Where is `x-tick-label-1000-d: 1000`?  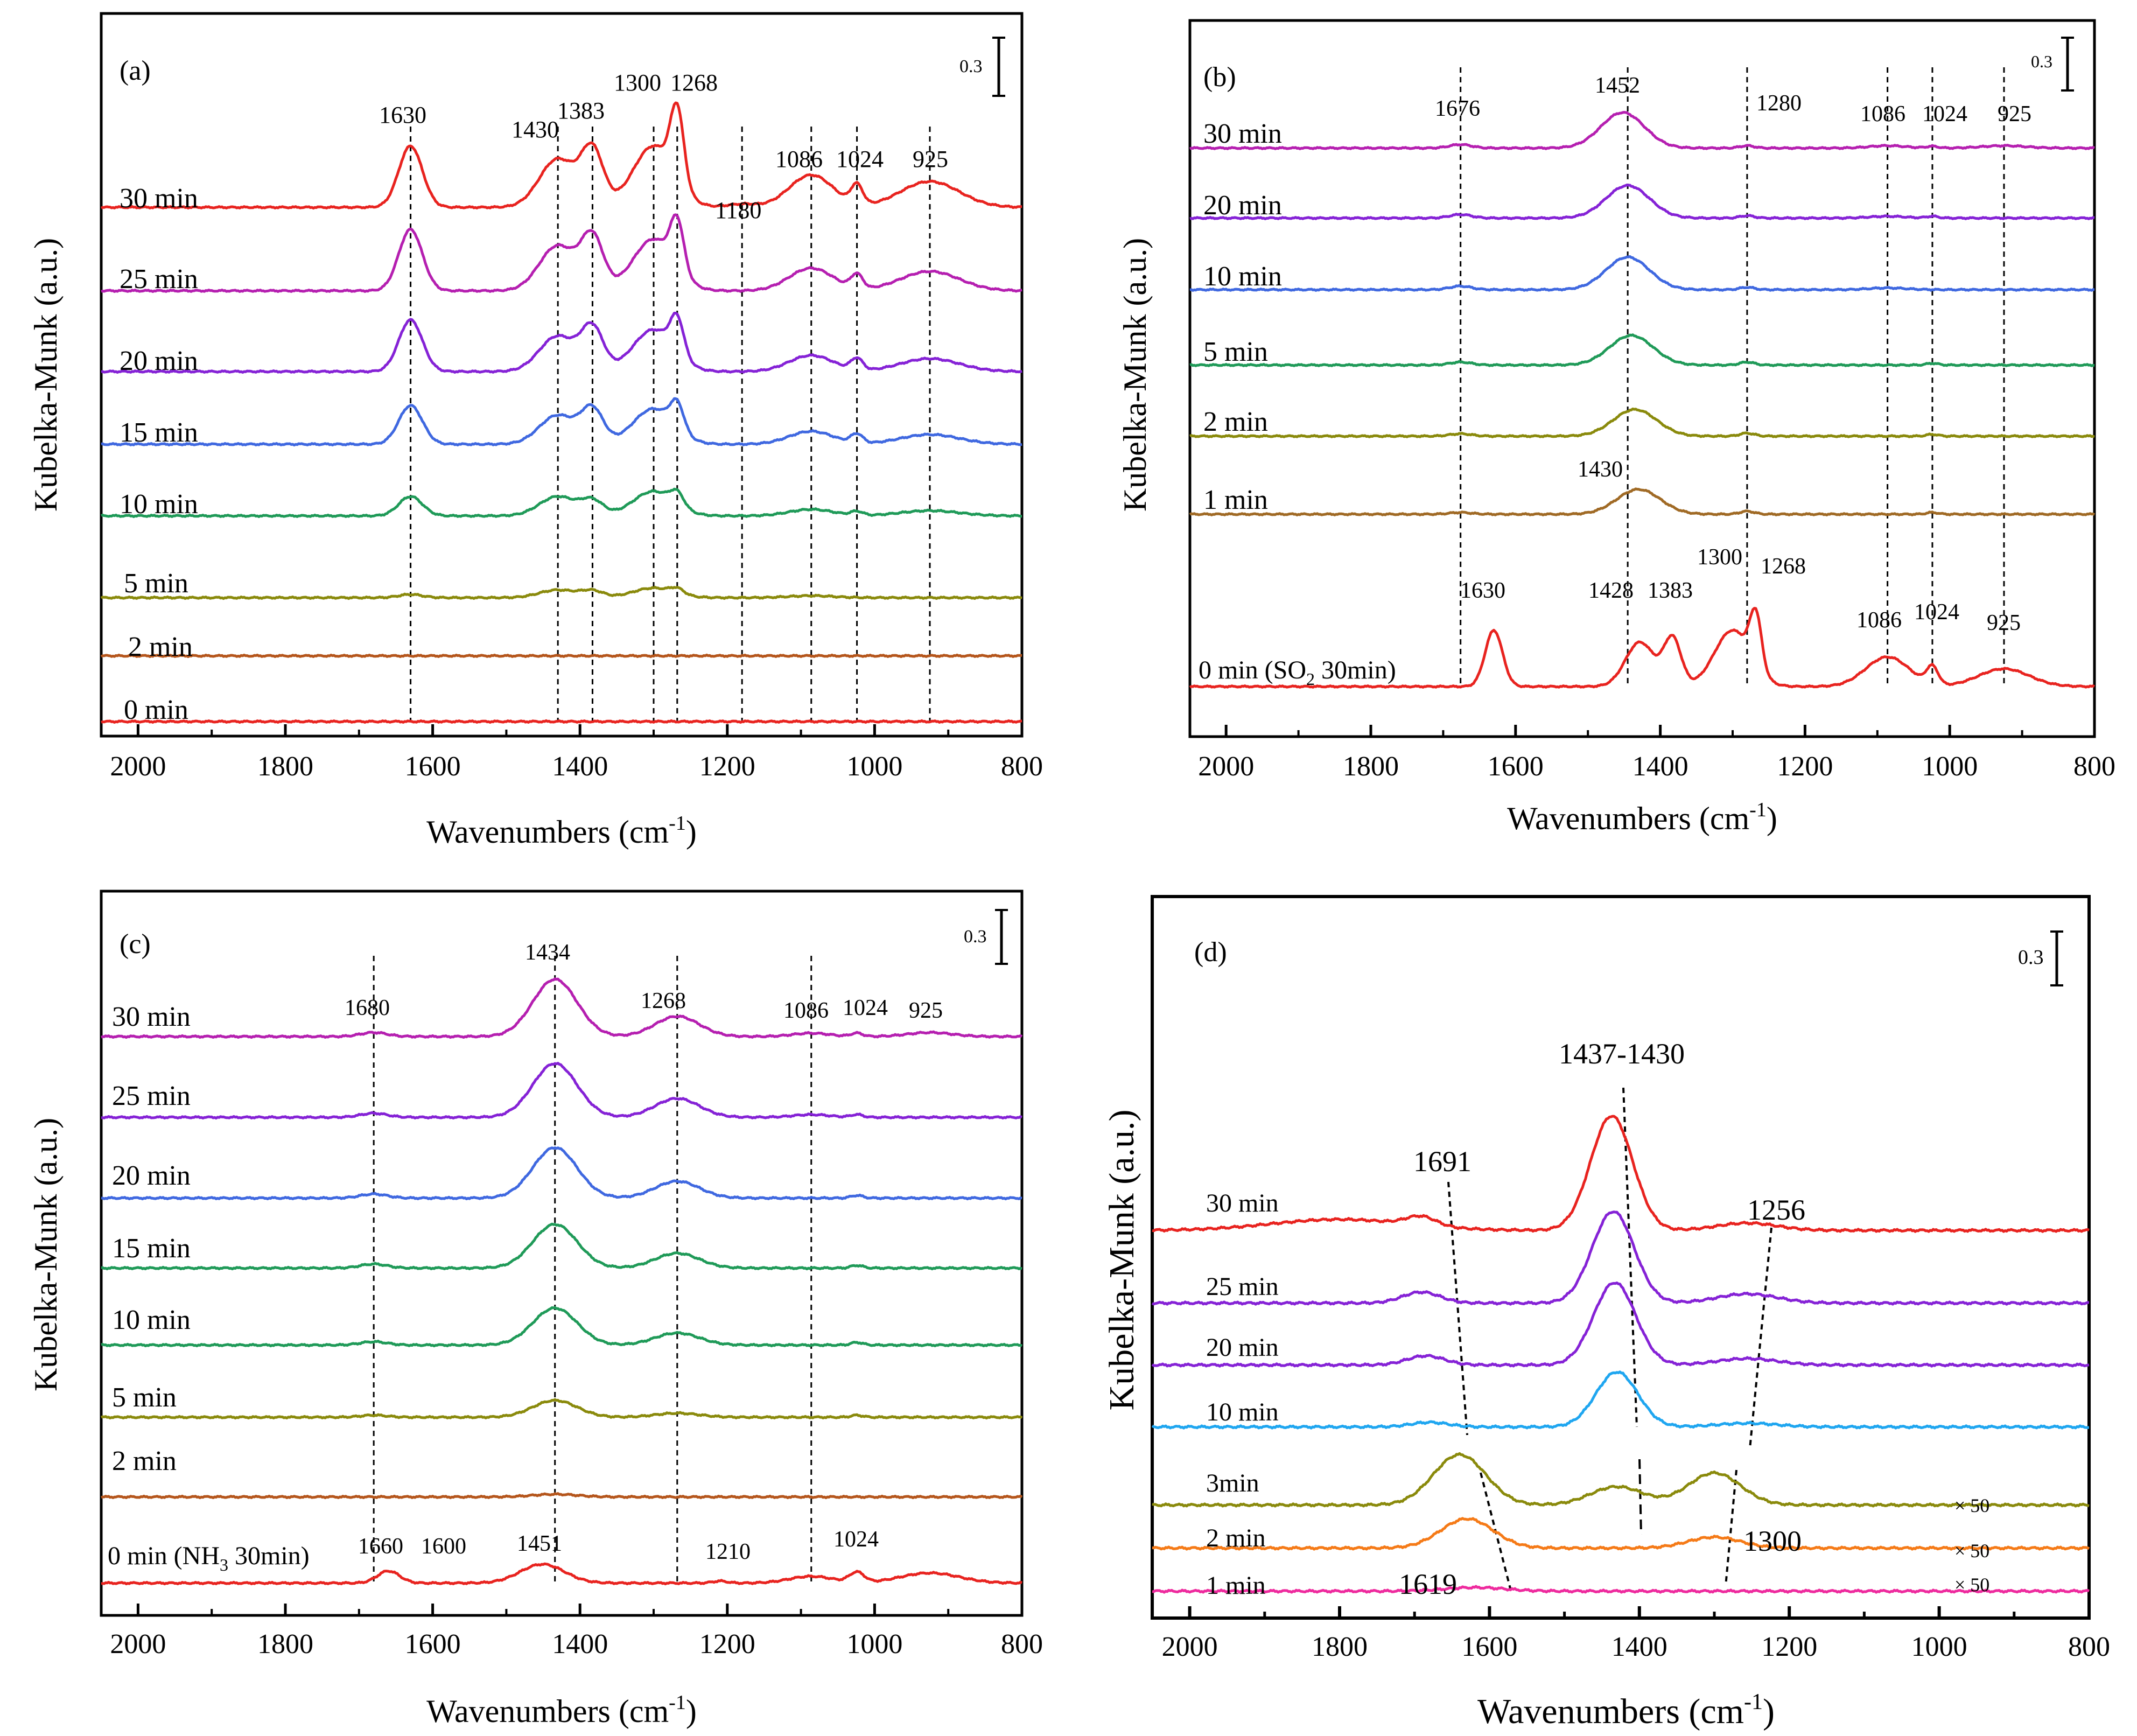 x-tick-label-1000-d: 1000 is located at coordinates (1939, 1647).